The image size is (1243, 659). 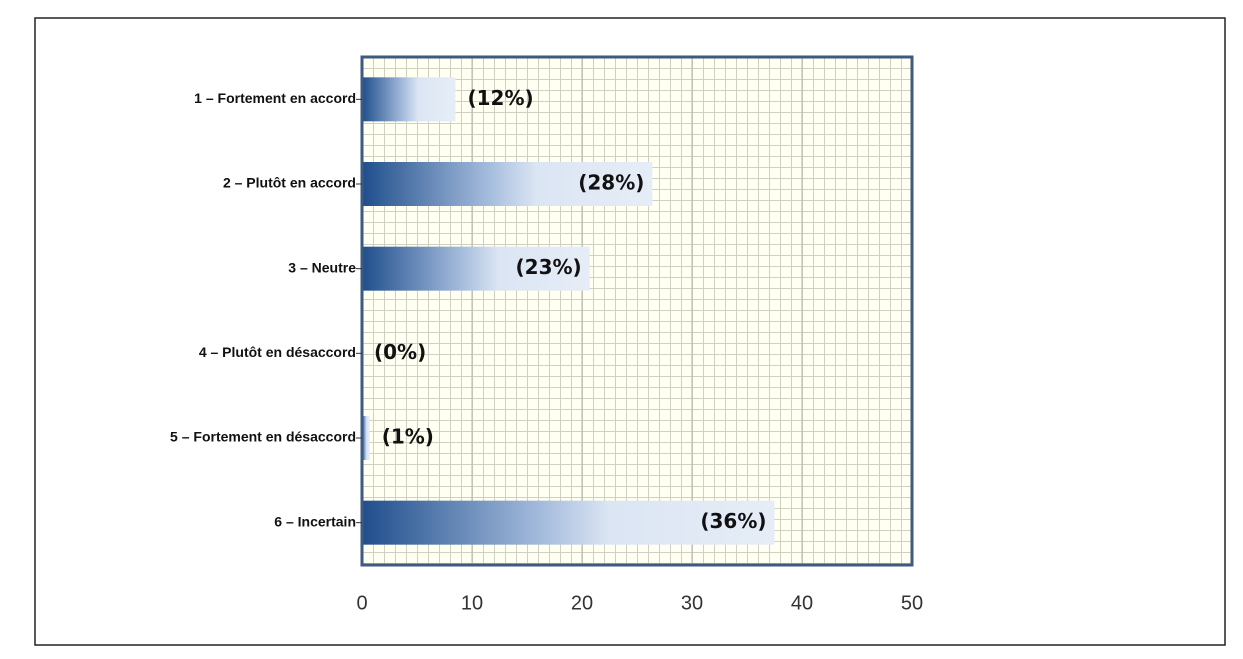 I want to click on x-tick-label: 20, so click(x=582, y=603).